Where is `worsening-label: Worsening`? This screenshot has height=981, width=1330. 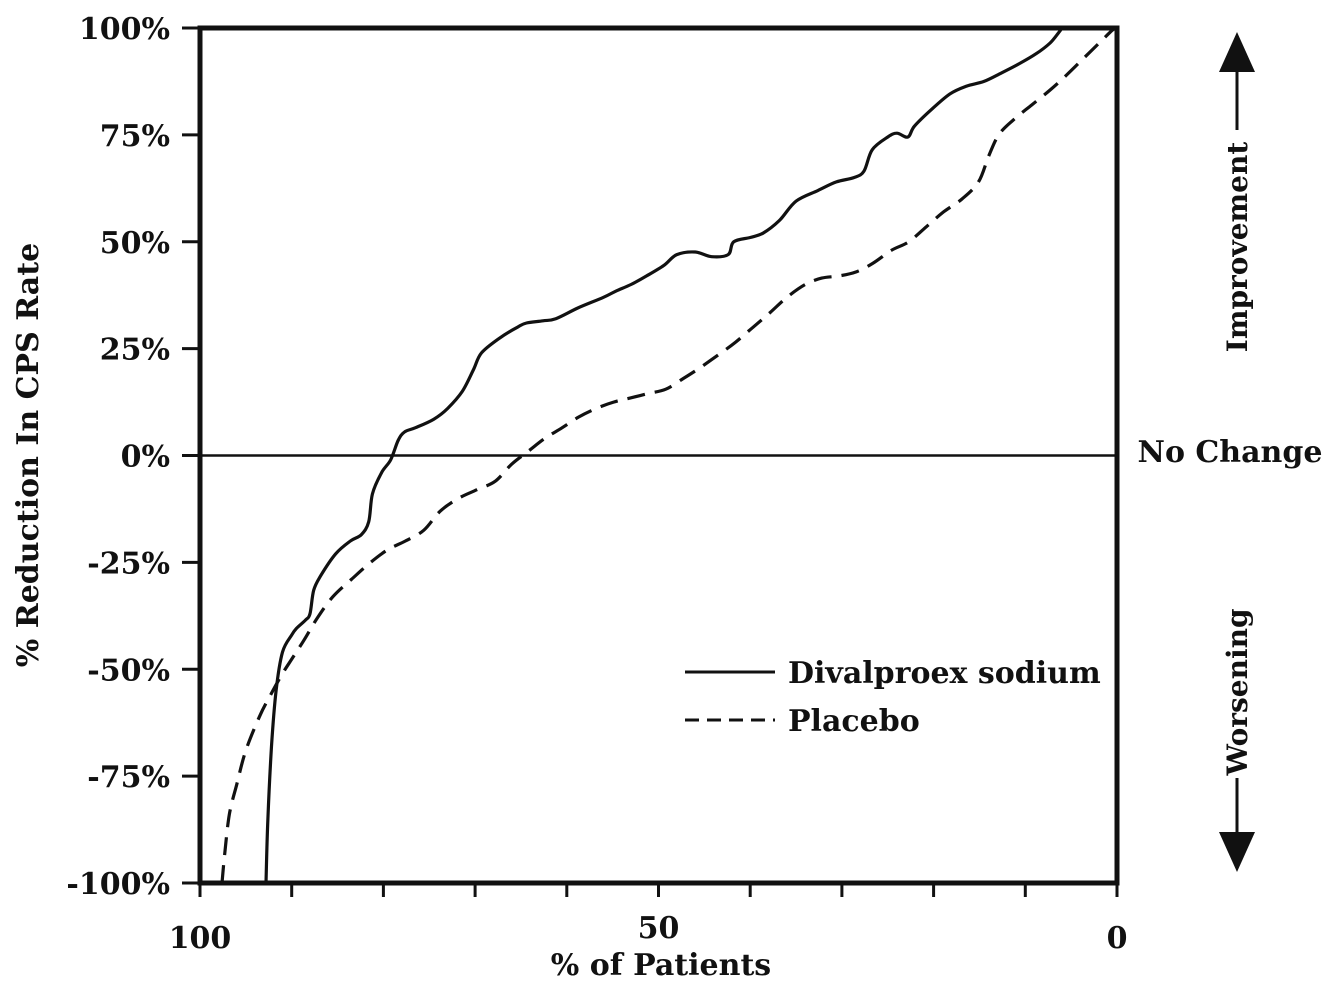 worsening-label: Worsening is located at coordinates (1237, 692).